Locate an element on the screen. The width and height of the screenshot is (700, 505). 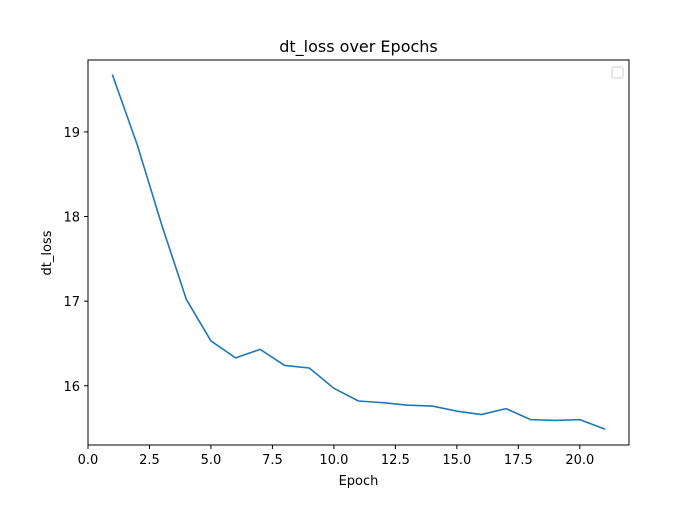
y-tick-label: 17 is located at coordinates (71, 302).